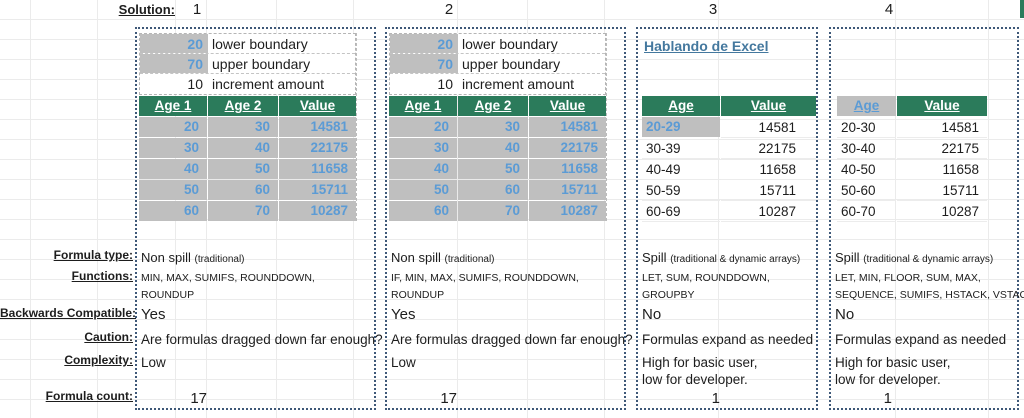 This screenshot has height=418, width=1024. What do you see at coordinates (68, 313) in the screenshot?
I see `backwards-compatible-label: Backwards Compatible:` at bounding box center [68, 313].